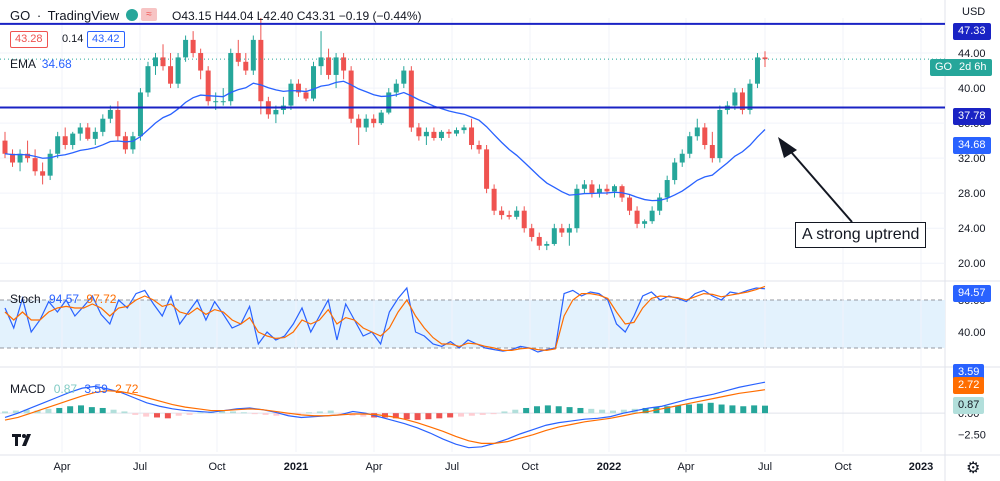 The height and width of the screenshot is (481, 1000). Describe the element at coordinates (296, 467) in the screenshot. I see `time-tick-label: 2021` at that location.